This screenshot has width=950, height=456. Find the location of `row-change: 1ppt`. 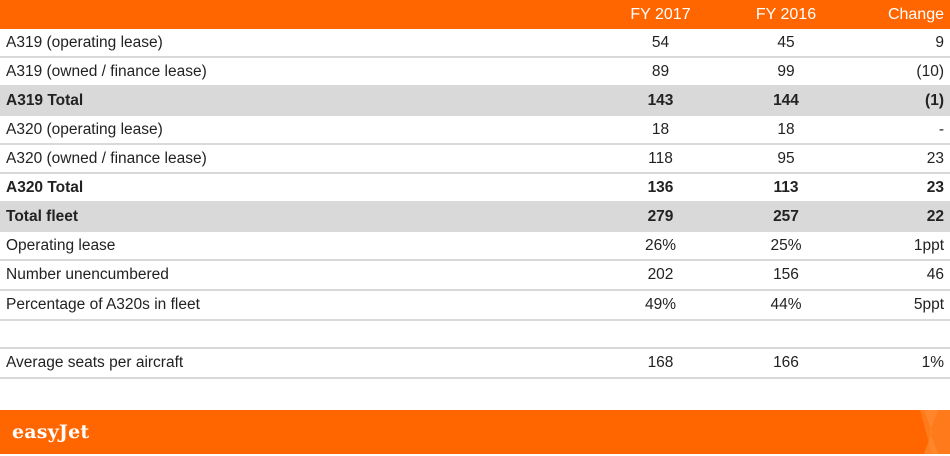

row-change: 1ppt is located at coordinates (928, 245).